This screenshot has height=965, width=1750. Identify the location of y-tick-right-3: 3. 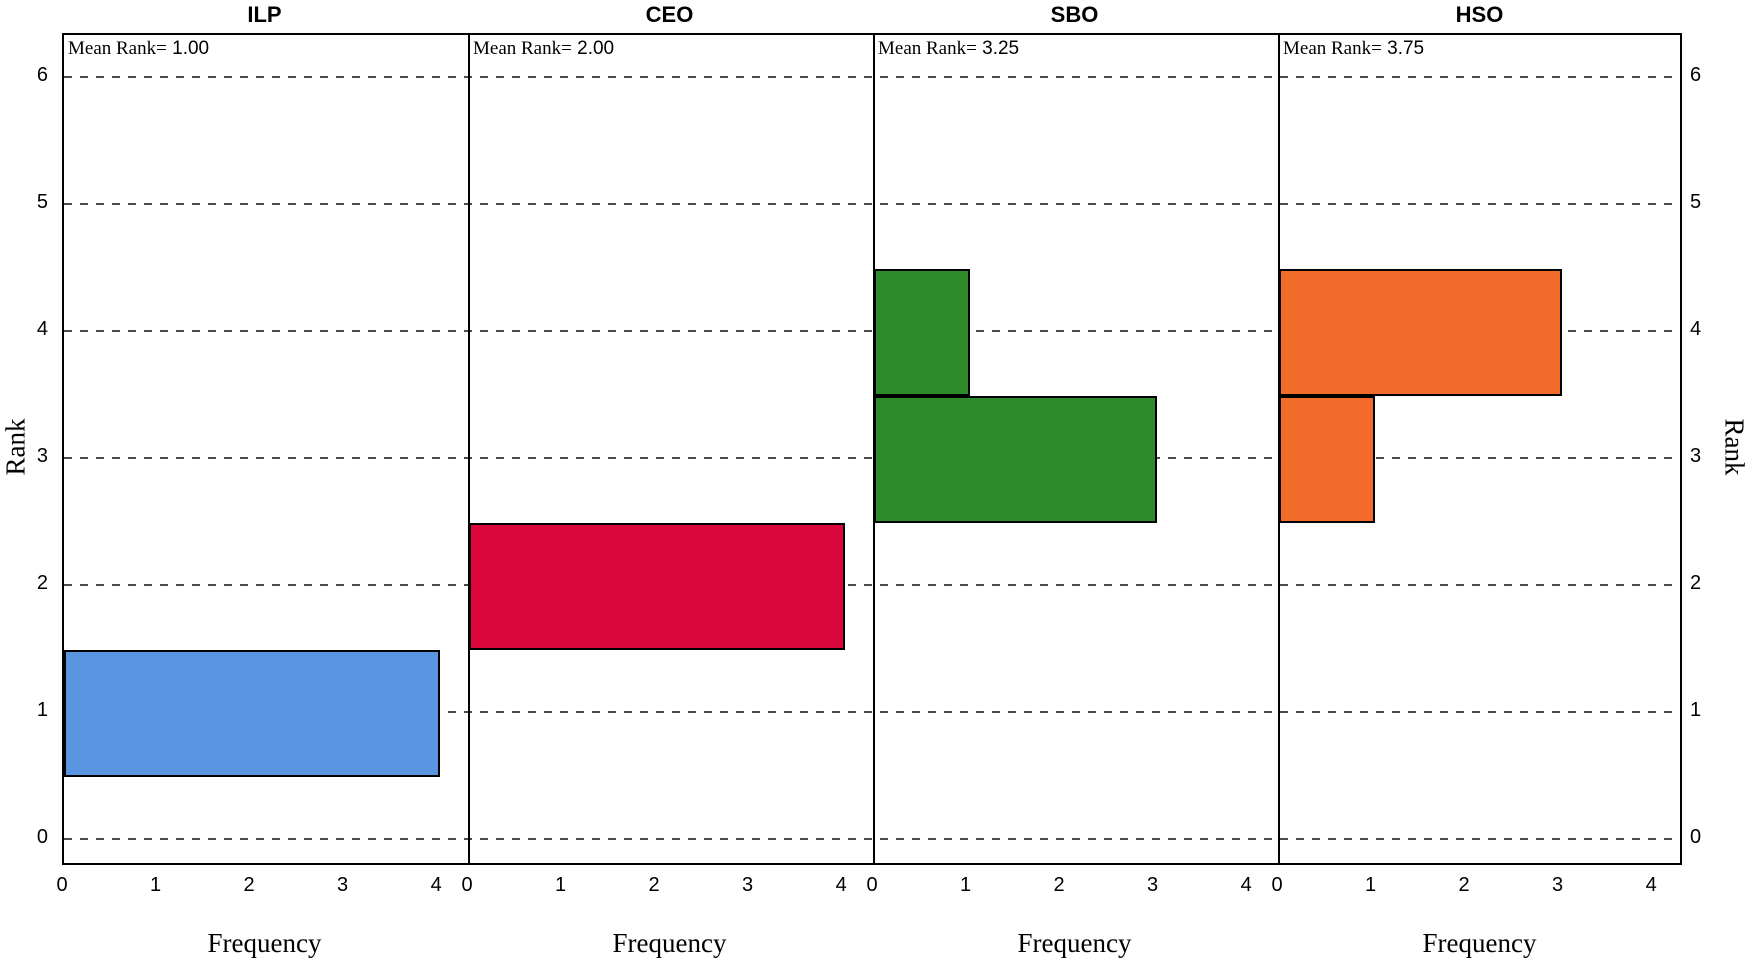
(1696, 456).